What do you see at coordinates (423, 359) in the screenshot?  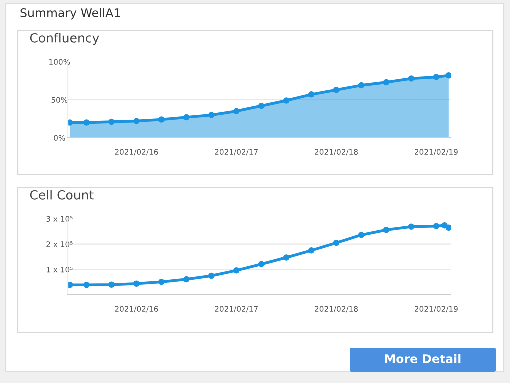 I see `text: More Detail` at bounding box center [423, 359].